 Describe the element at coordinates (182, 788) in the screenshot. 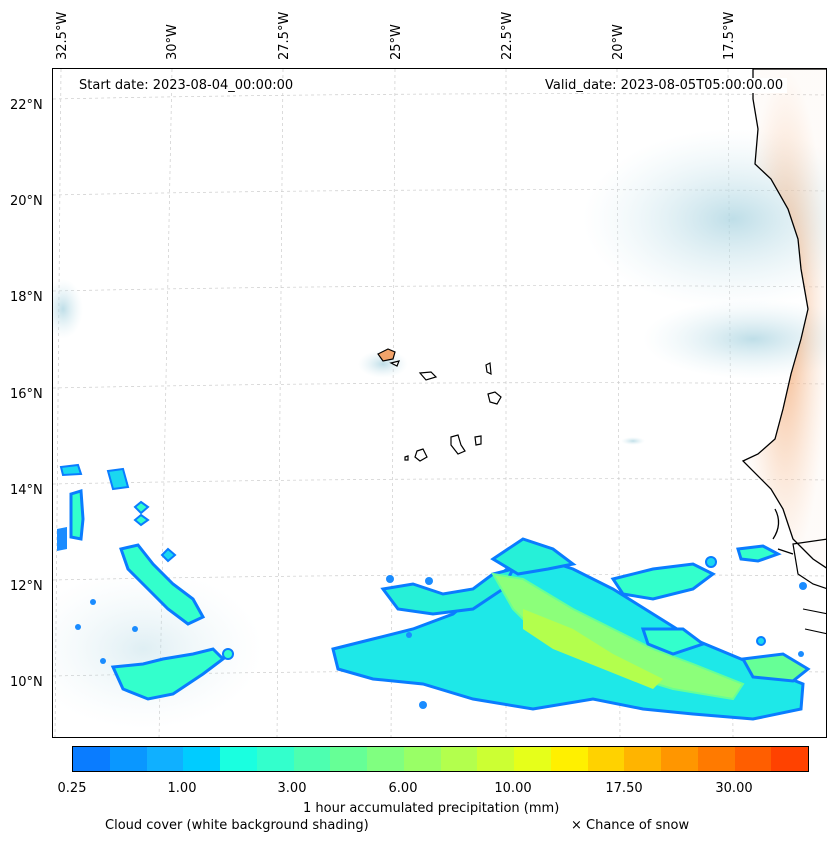

I see `colorbar-tick-1: 1.00` at that location.